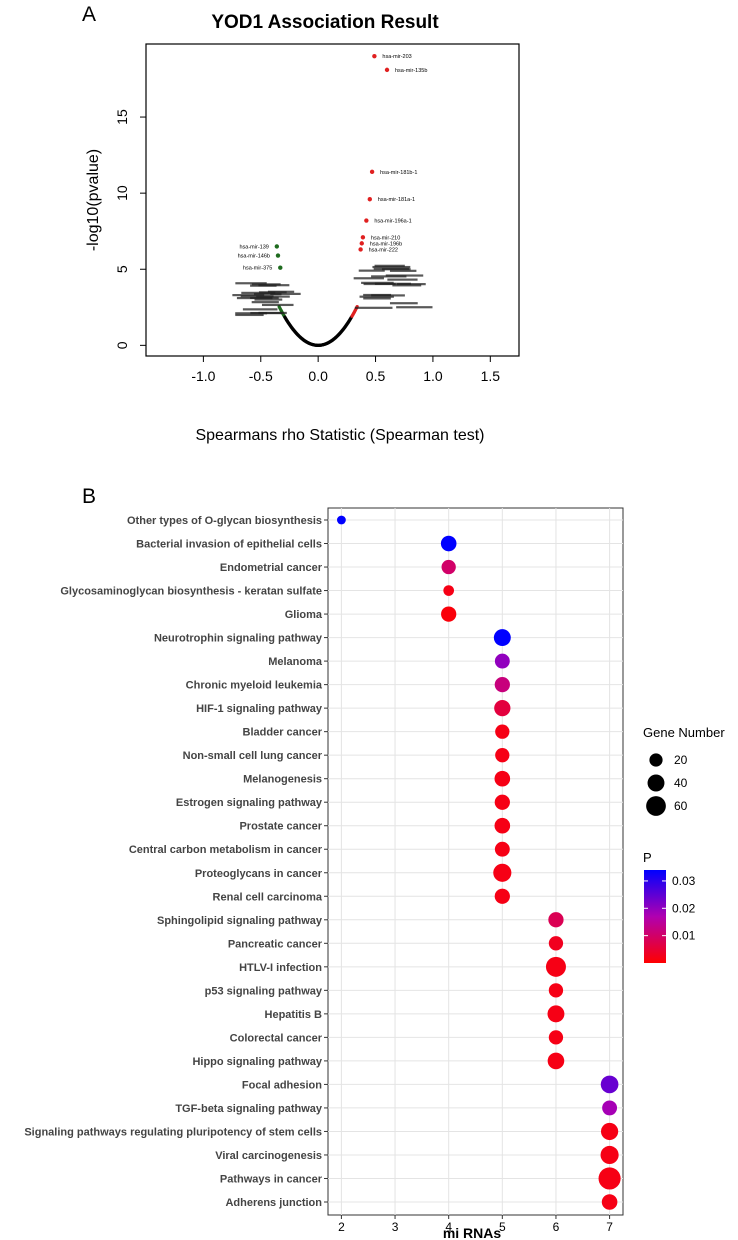 The height and width of the screenshot is (1240, 738). I want to click on dotplot-category-label: Sphingolipid signaling pathway, so click(240, 921).